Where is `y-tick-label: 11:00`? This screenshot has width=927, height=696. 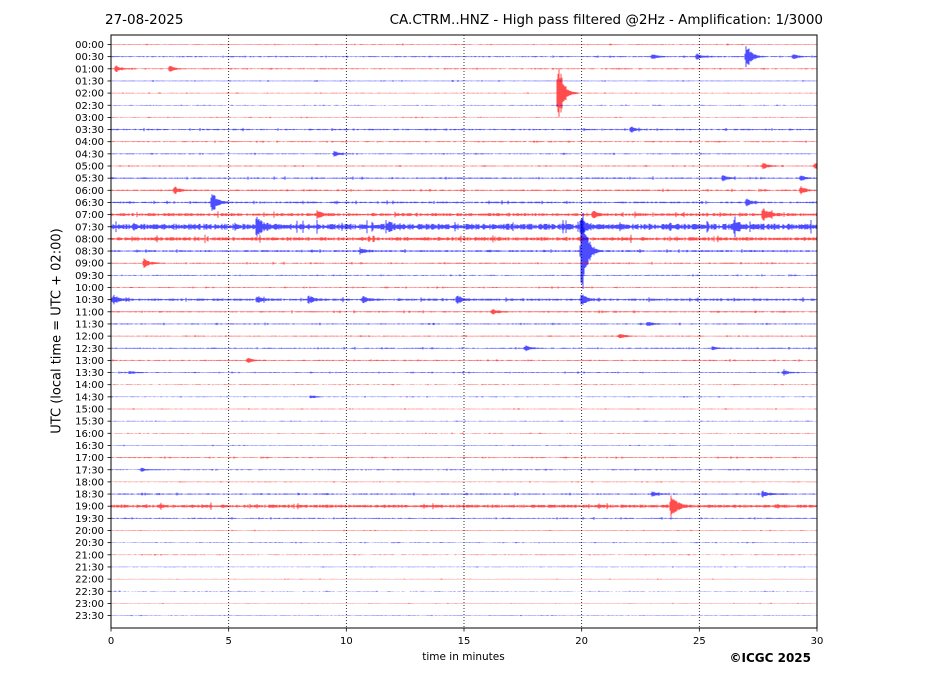 y-tick-label: 11:00 is located at coordinates (89, 312).